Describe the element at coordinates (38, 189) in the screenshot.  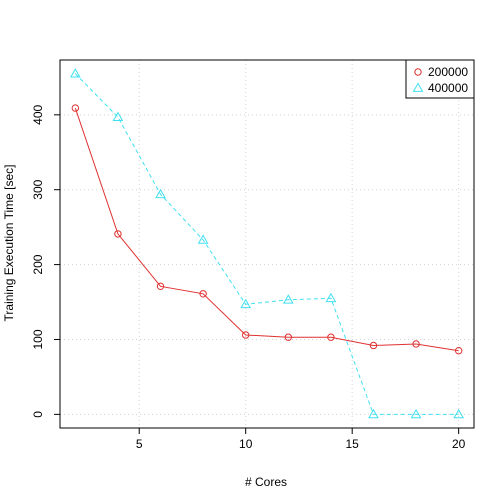
I see `y-tick-label: 300` at that location.